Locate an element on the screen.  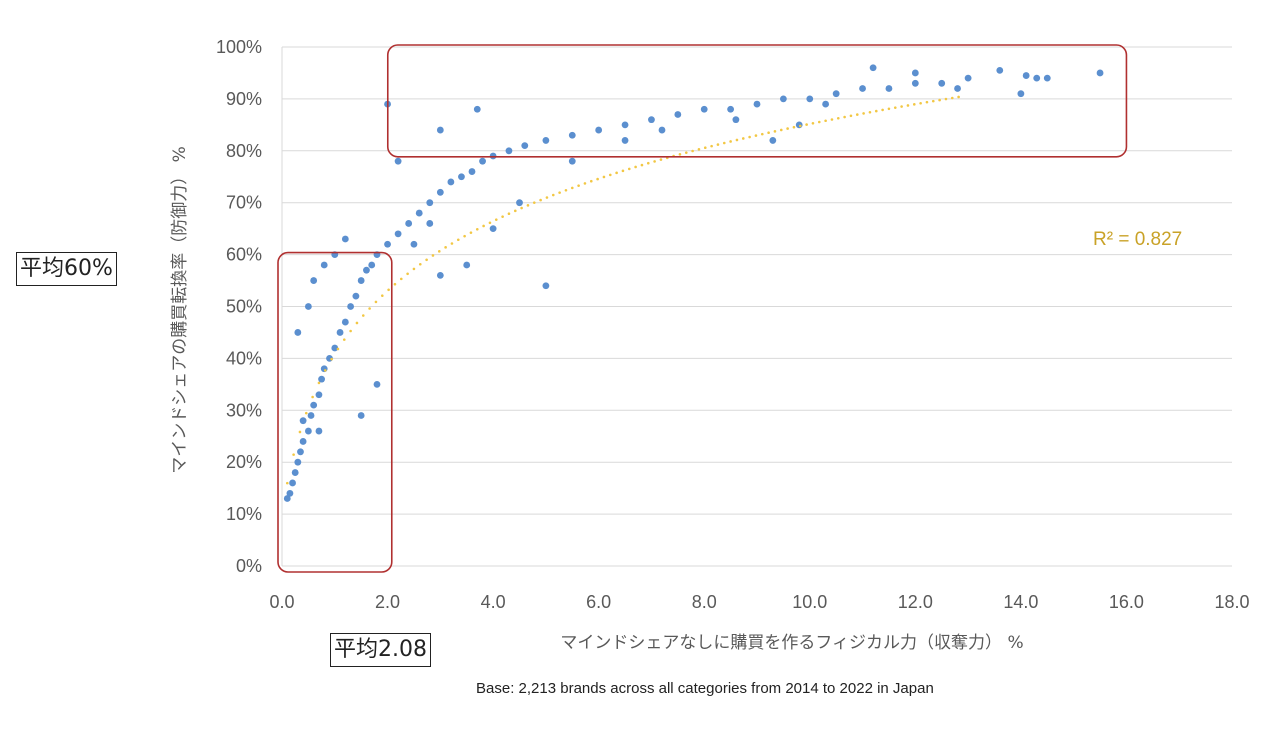
x-tick-label: 0.0 is located at coordinates (281, 602).